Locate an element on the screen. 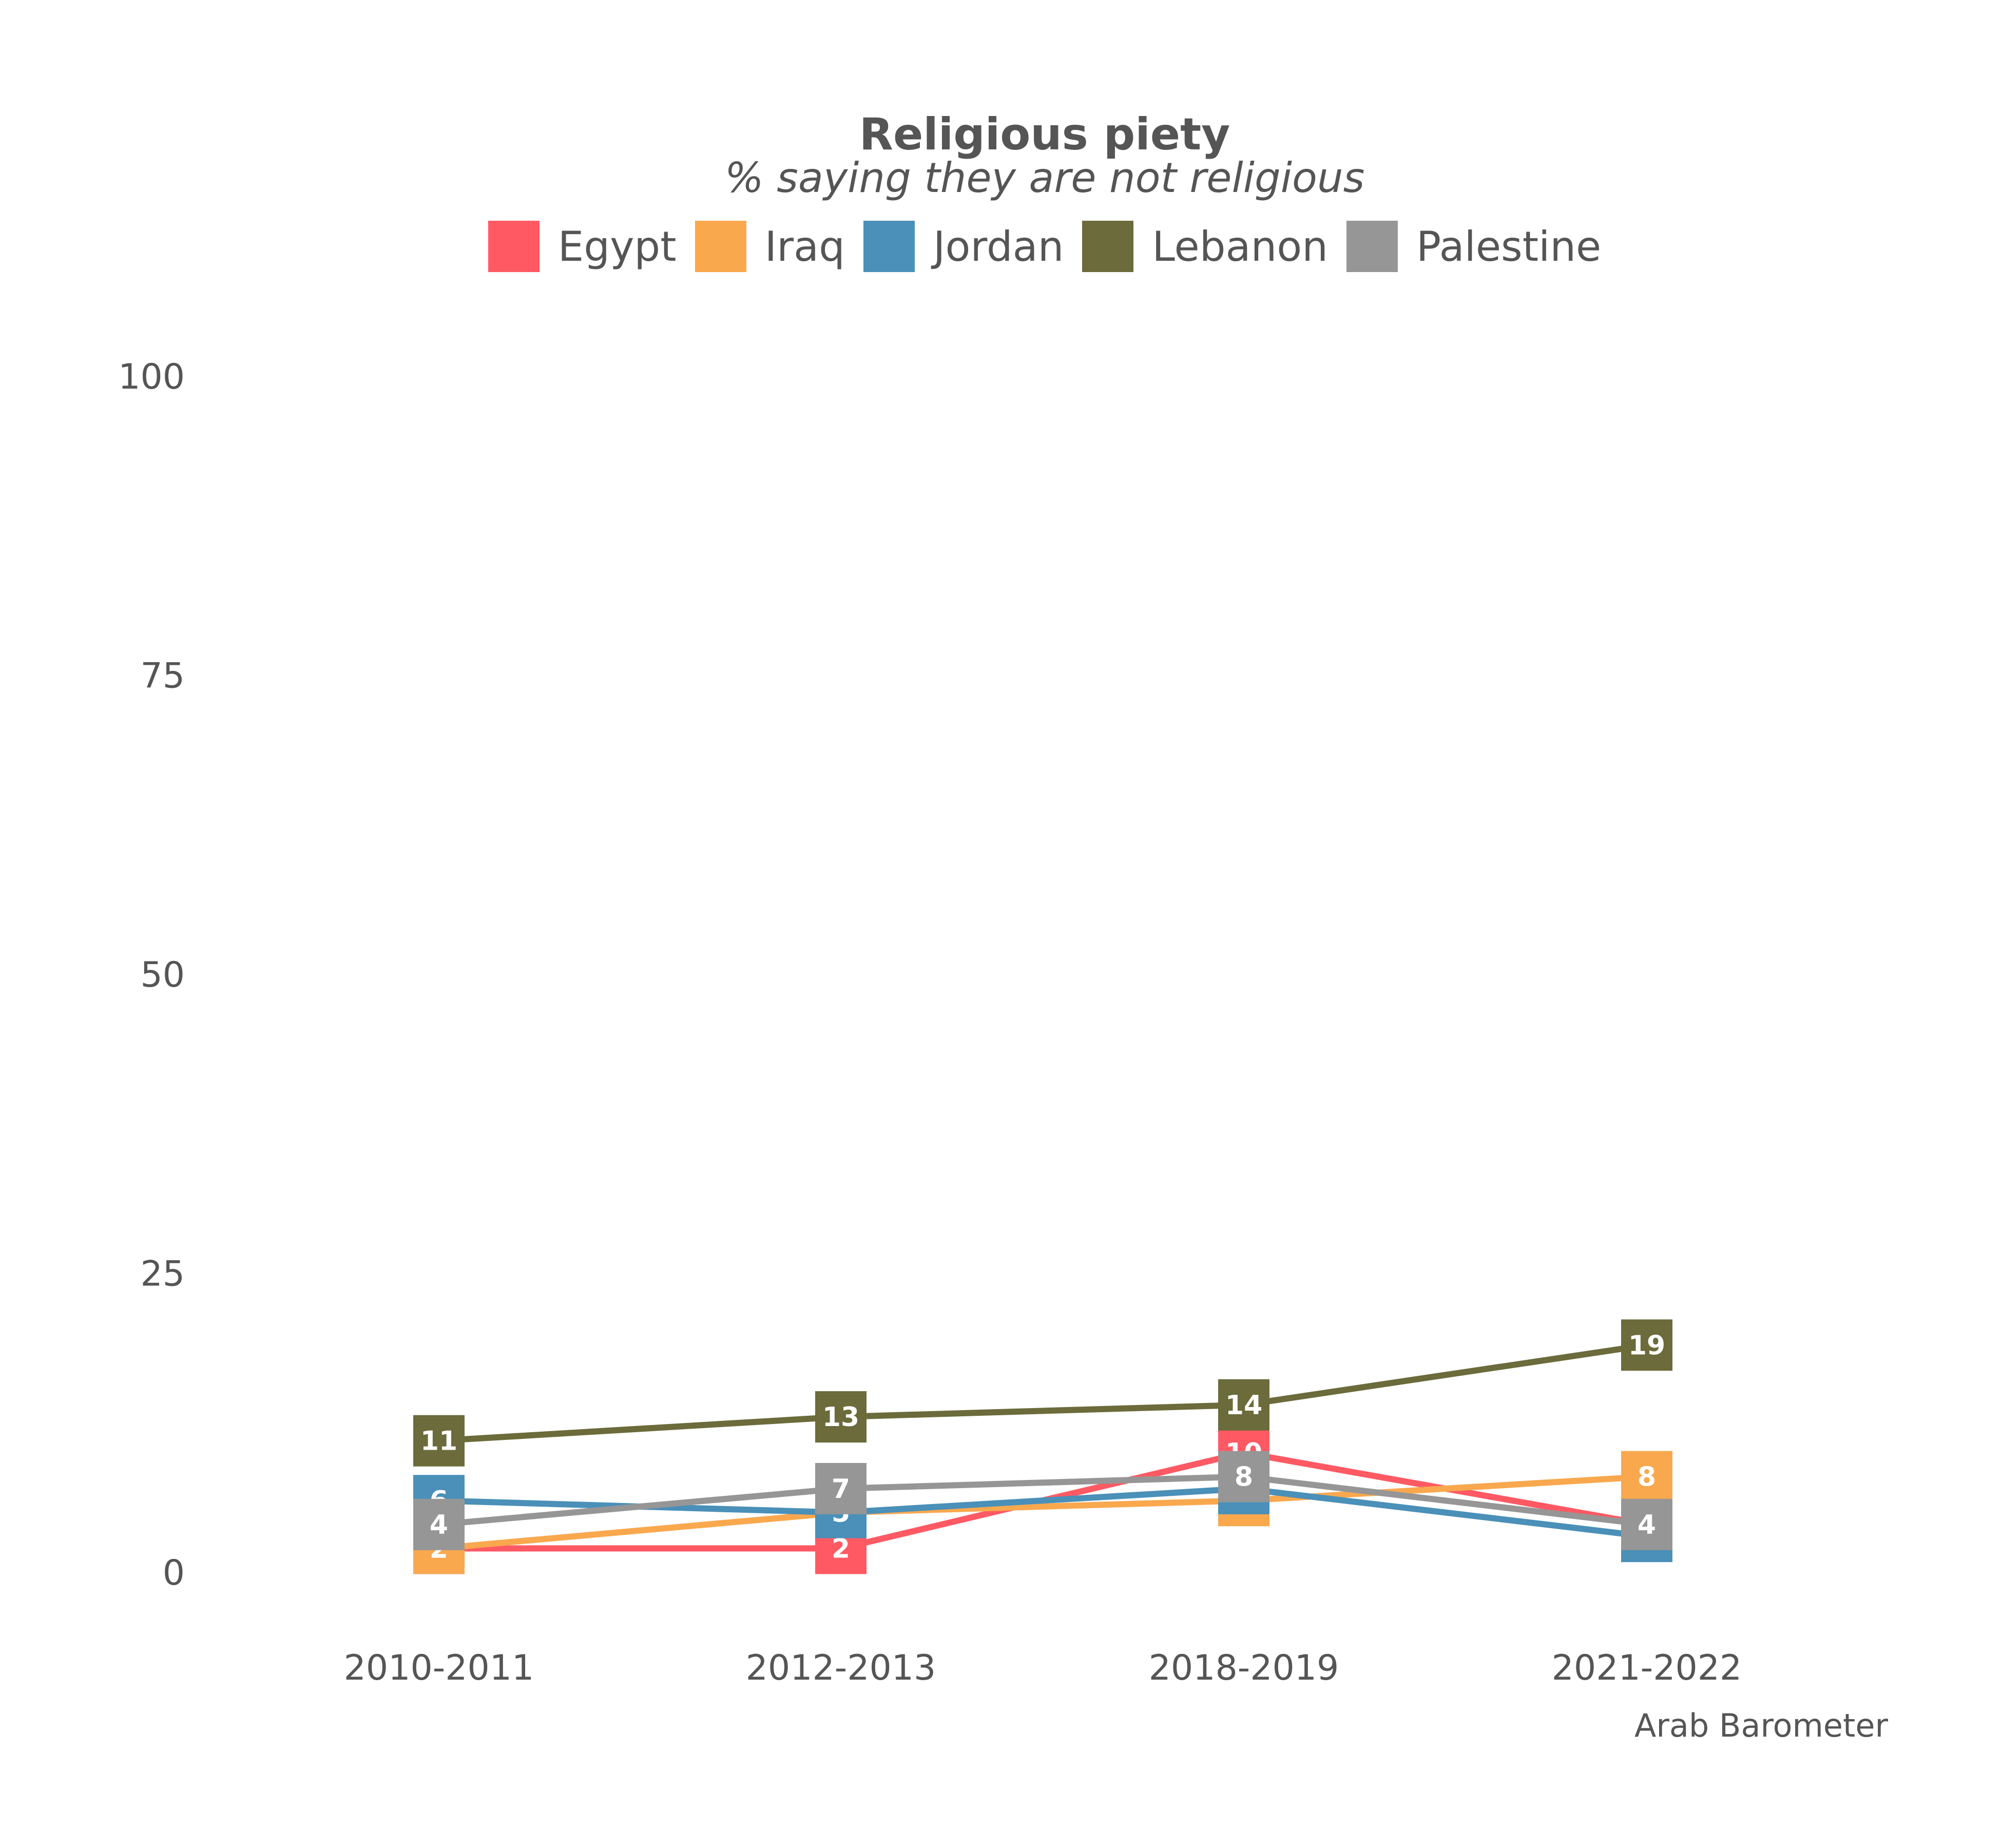 This screenshot has height=1848, width=2002. legend-swatch-palestine is located at coordinates (1372, 246).